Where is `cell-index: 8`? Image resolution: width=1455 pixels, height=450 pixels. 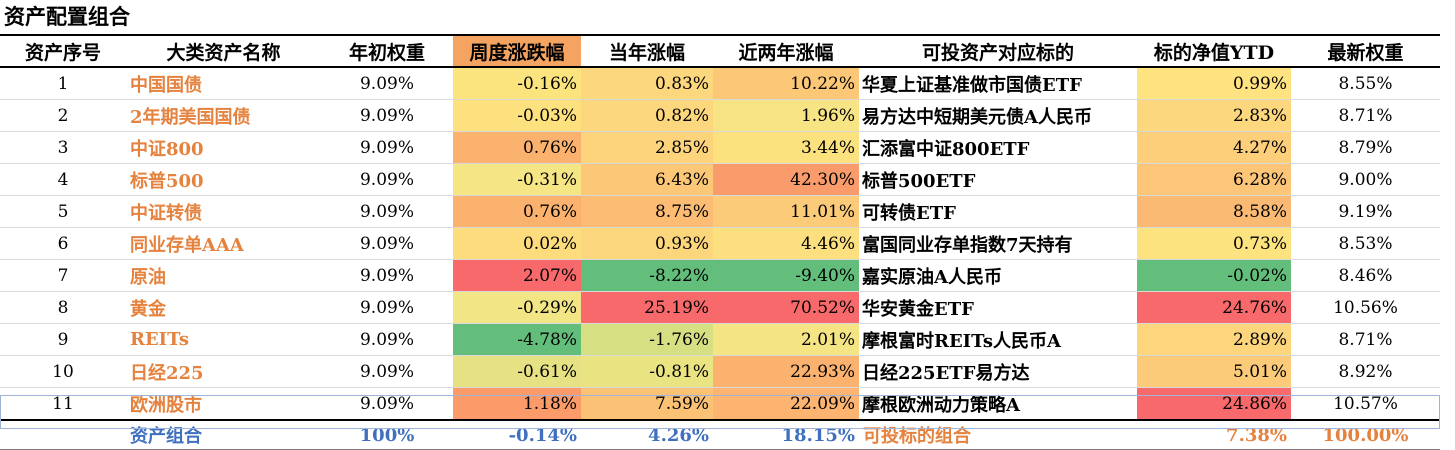 cell-index: 8 is located at coordinates (63, 307).